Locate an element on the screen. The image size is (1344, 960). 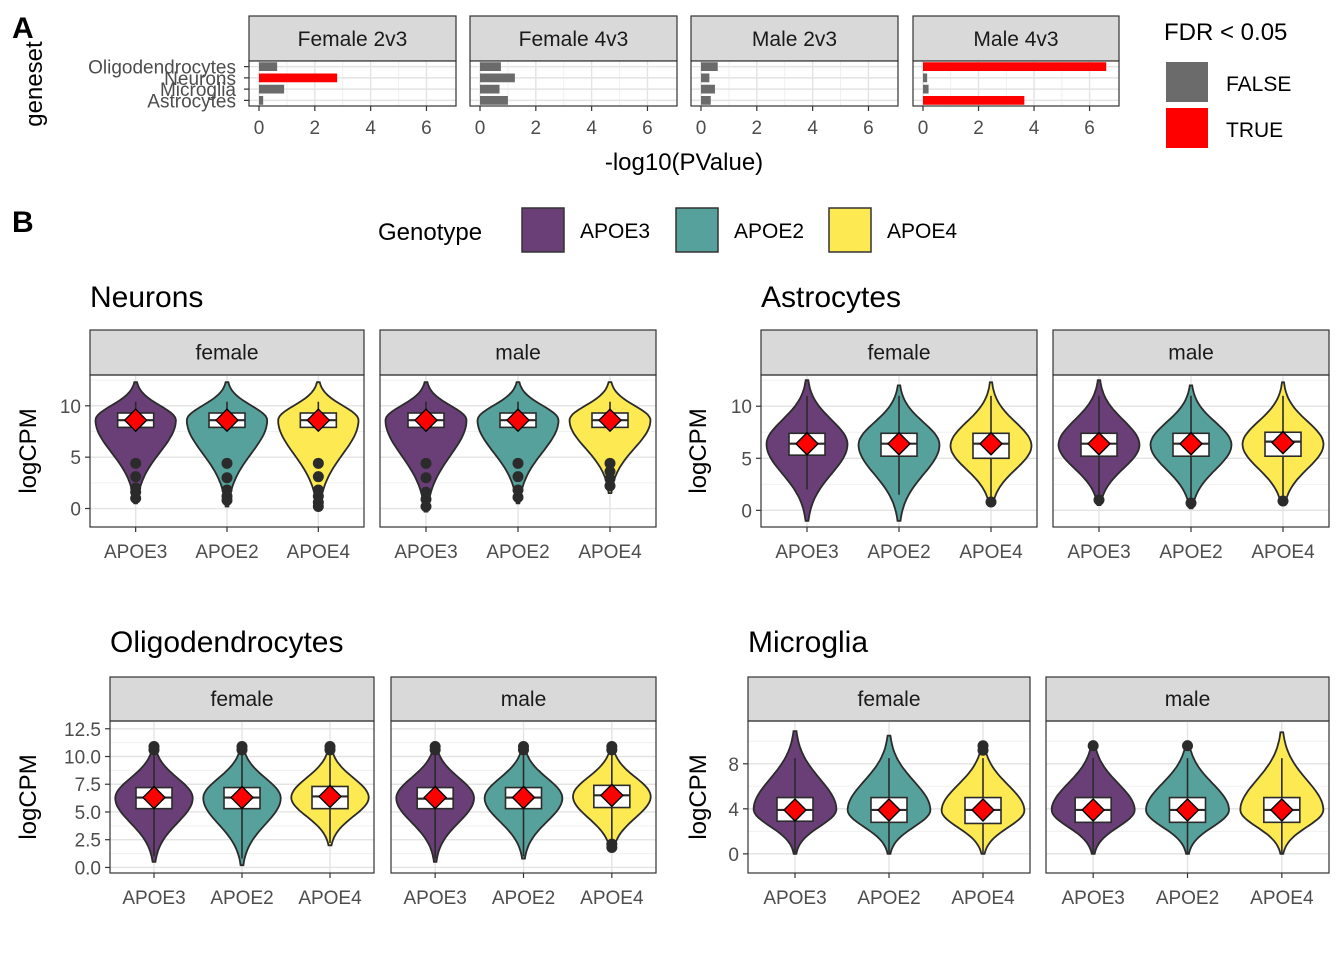
panel-label-a: A is located at coordinates (23, 28).